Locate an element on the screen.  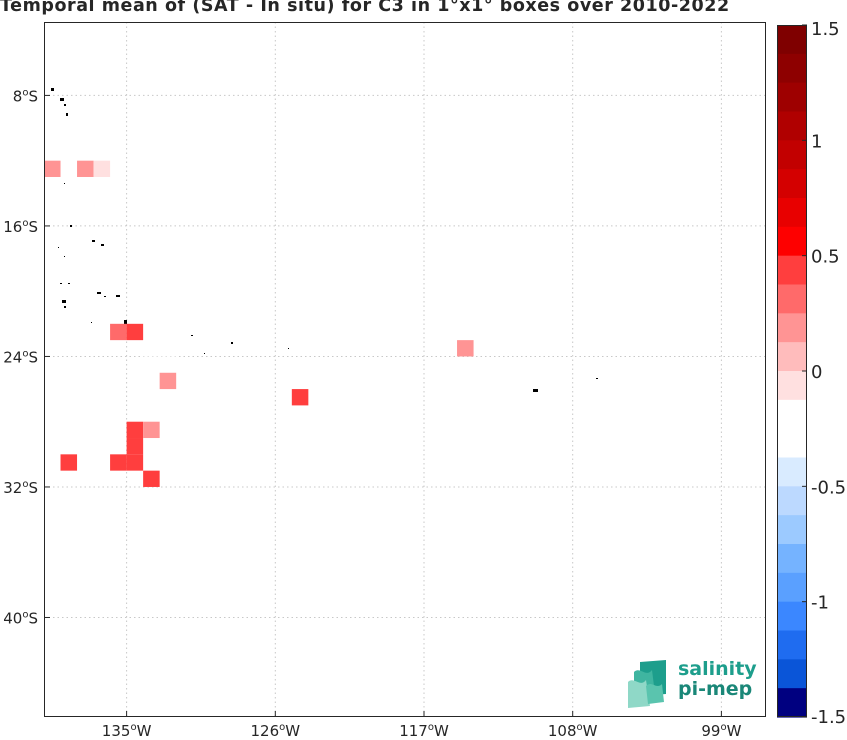
colorbar-tick-label: -1 is located at coordinates (820, 603).